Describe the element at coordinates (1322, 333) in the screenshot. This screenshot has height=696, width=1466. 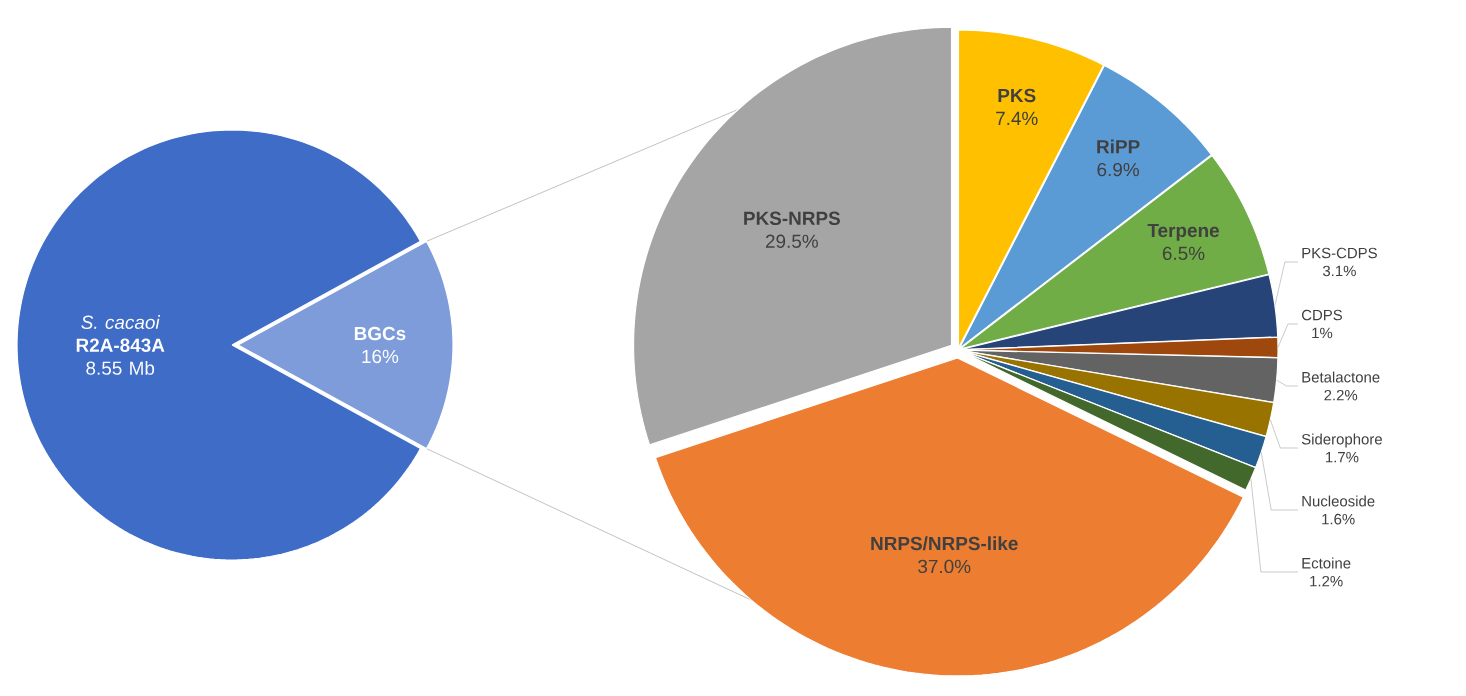
I see `data-label: 1%` at that location.